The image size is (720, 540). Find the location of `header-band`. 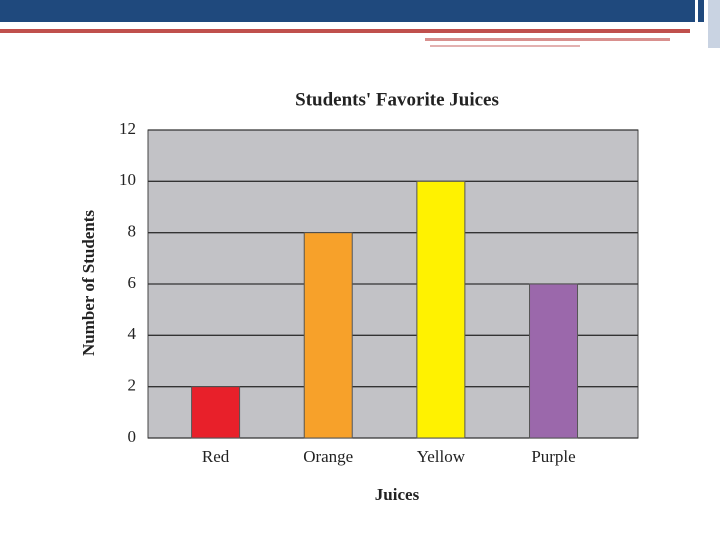

header-band is located at coordinates (347, 11).